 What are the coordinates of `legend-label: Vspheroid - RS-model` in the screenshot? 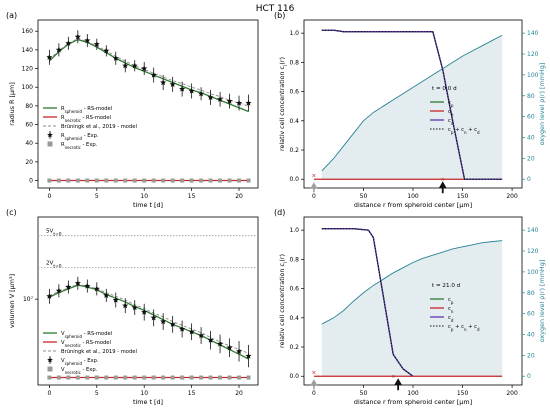 It's located at (86, 335).